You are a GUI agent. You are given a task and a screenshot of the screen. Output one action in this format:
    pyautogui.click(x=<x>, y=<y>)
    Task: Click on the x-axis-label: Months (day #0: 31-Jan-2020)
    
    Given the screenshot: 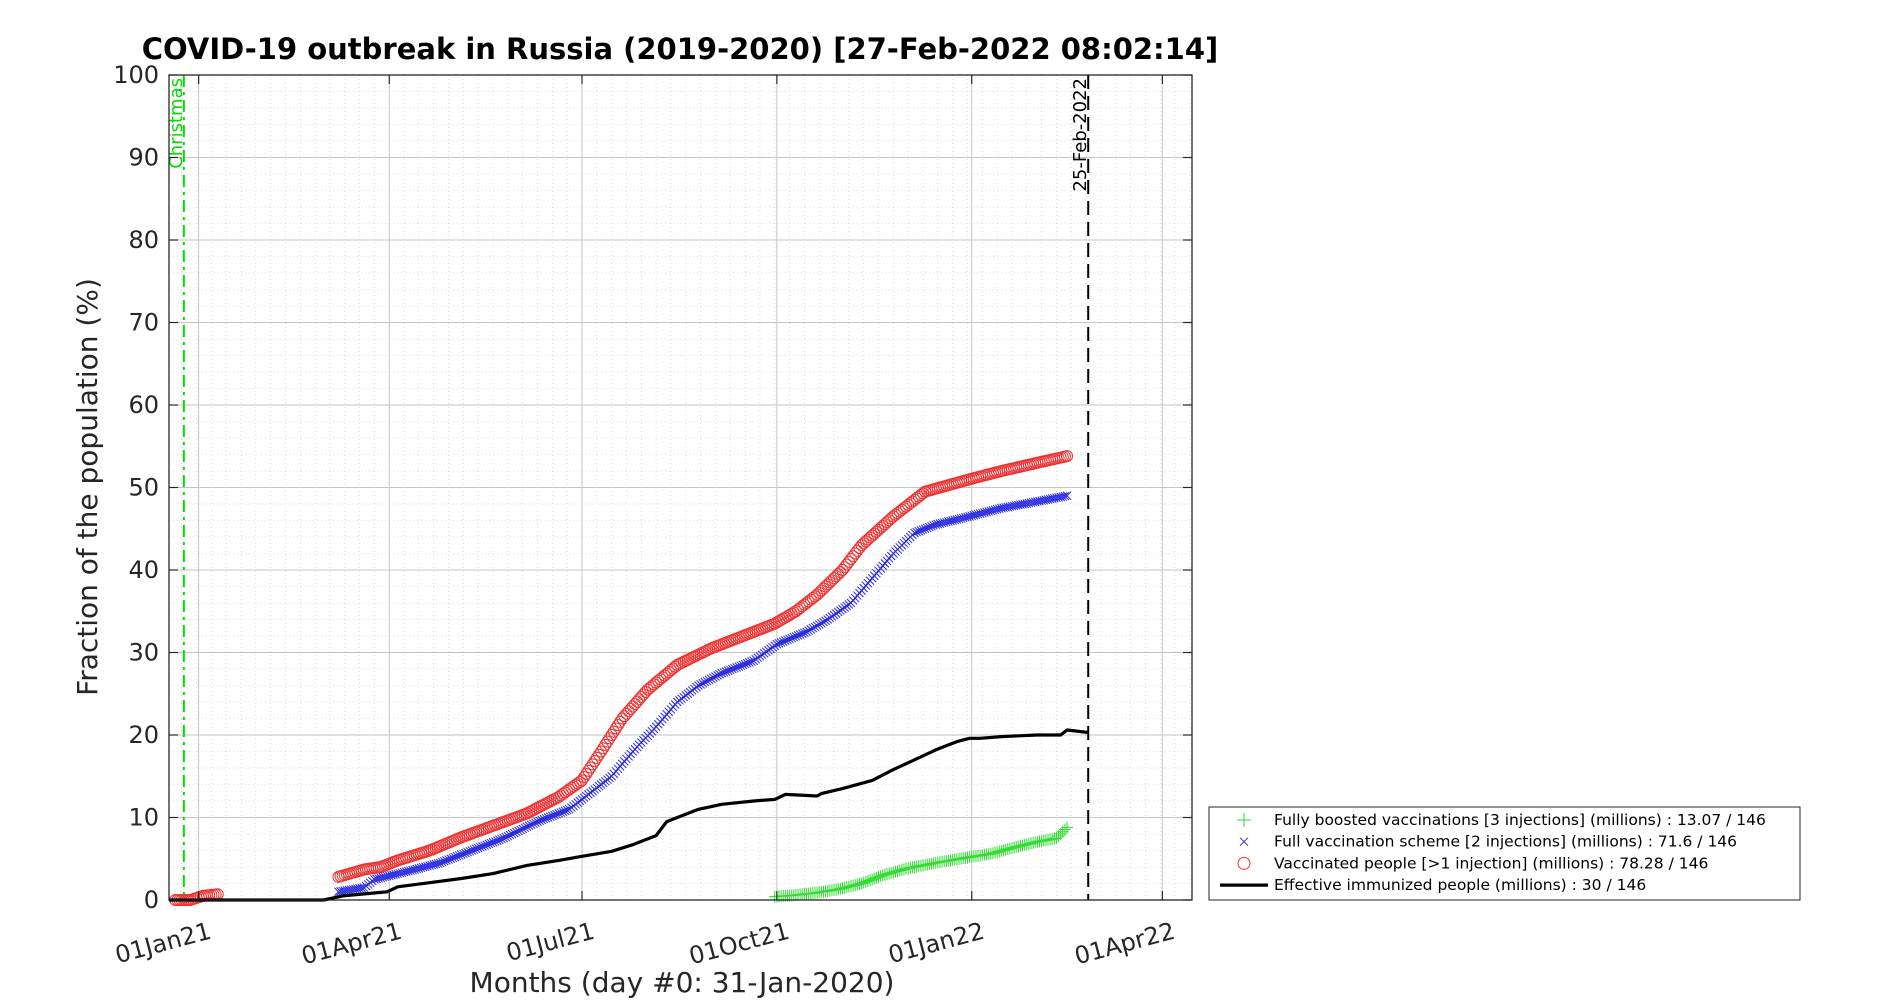 What is the action you would take?
    pyautogui.click(x=682, y=982)
    